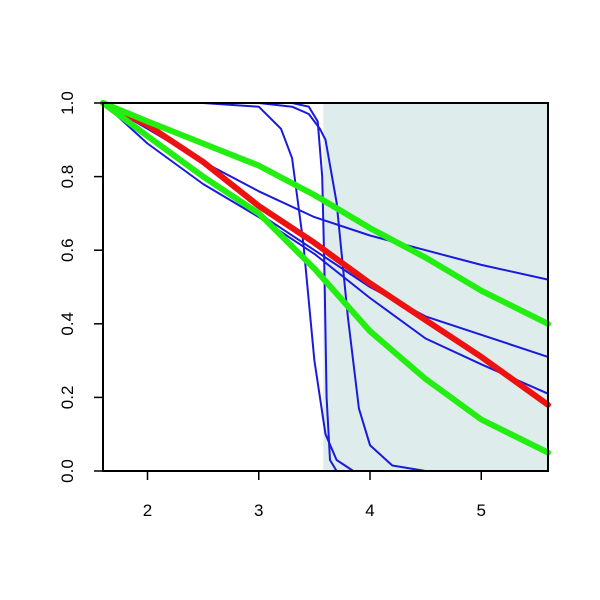  What do you see at coordinates (369, 510) in the screenshot?
I see `x-tick-label: 4` at bounding box center [369, 510].